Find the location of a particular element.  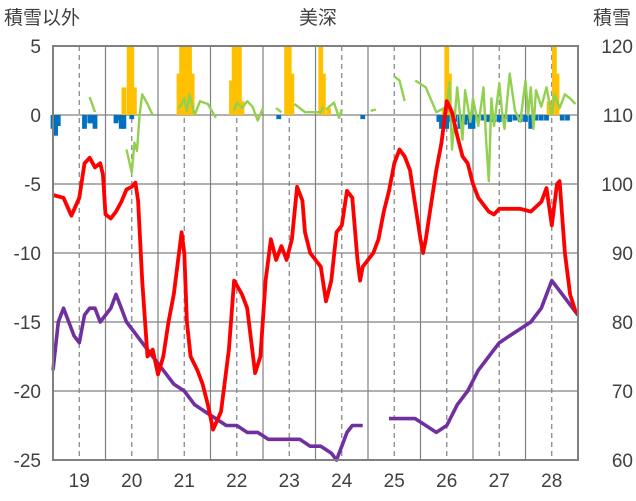

y-right-tick-label: 100 is located at coordinates (617, 185).